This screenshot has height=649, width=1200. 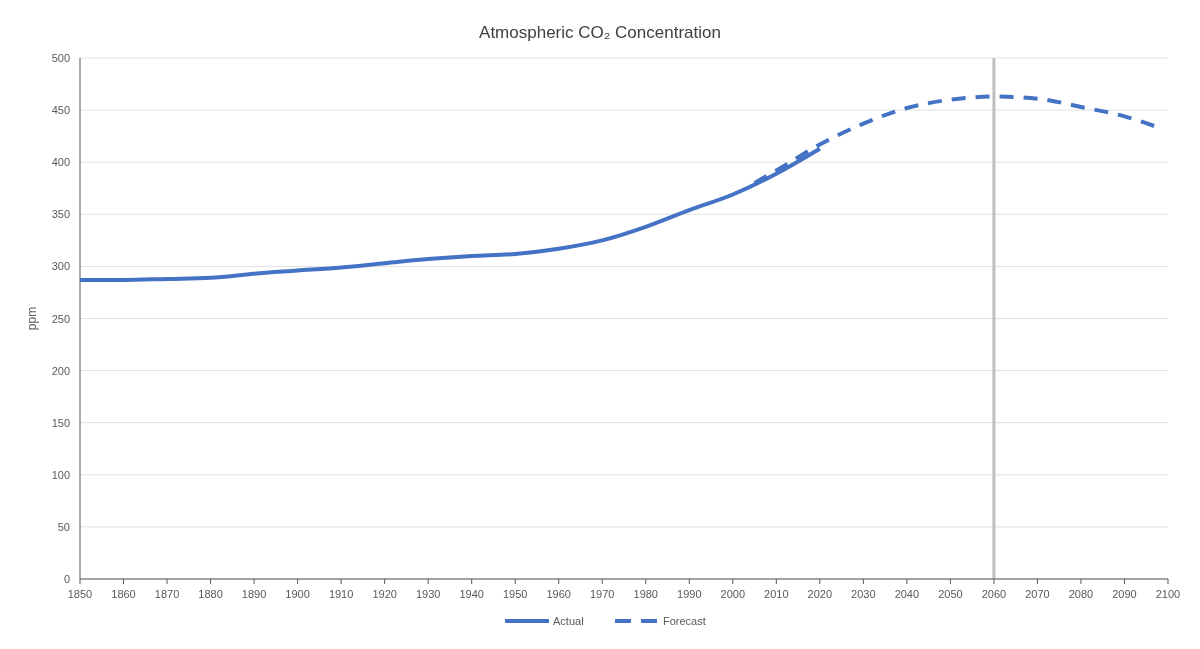 I want to click on x-tick-label: 1890, so click(x=254, y=594).